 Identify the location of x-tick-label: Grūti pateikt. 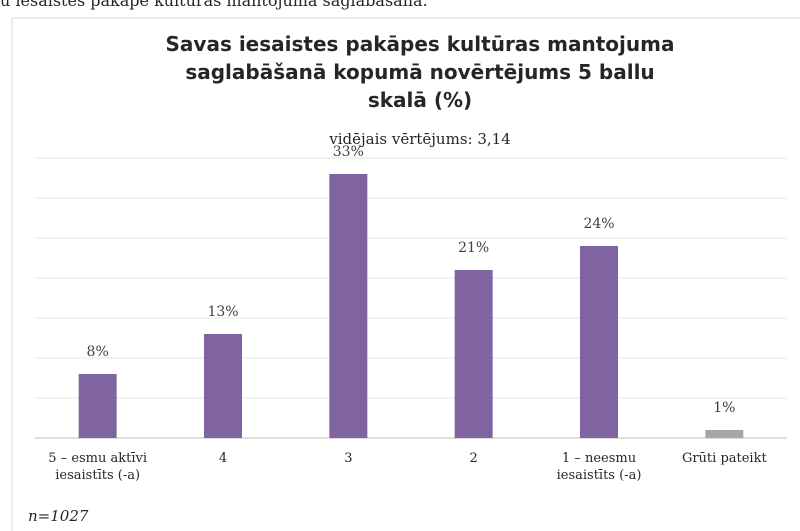
(724, 458).